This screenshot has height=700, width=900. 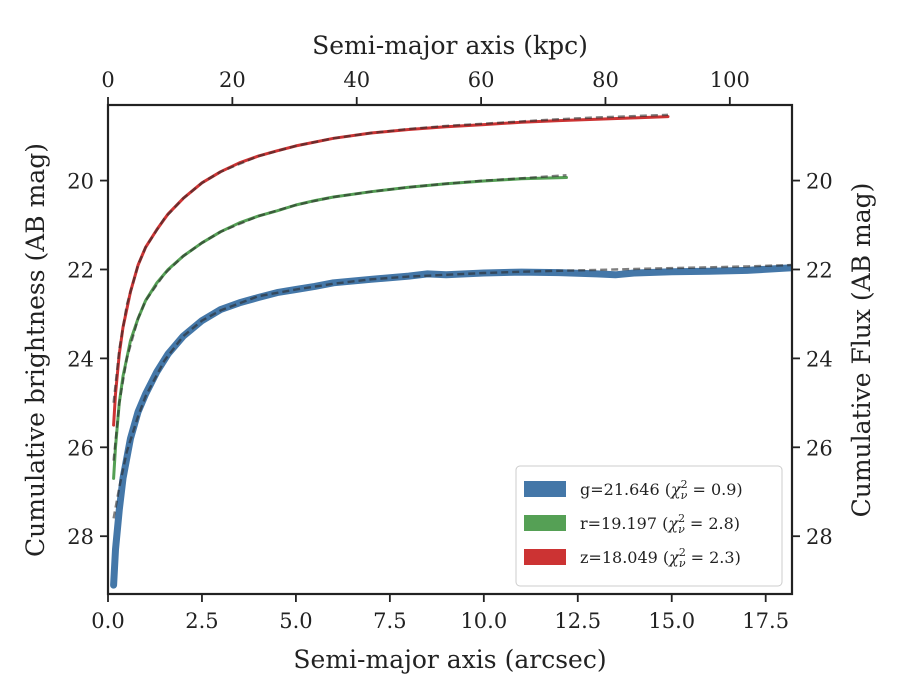 I want to click on y-axis-right-title: Cumulative Flux (AB mag), so click(x=861, y=350).